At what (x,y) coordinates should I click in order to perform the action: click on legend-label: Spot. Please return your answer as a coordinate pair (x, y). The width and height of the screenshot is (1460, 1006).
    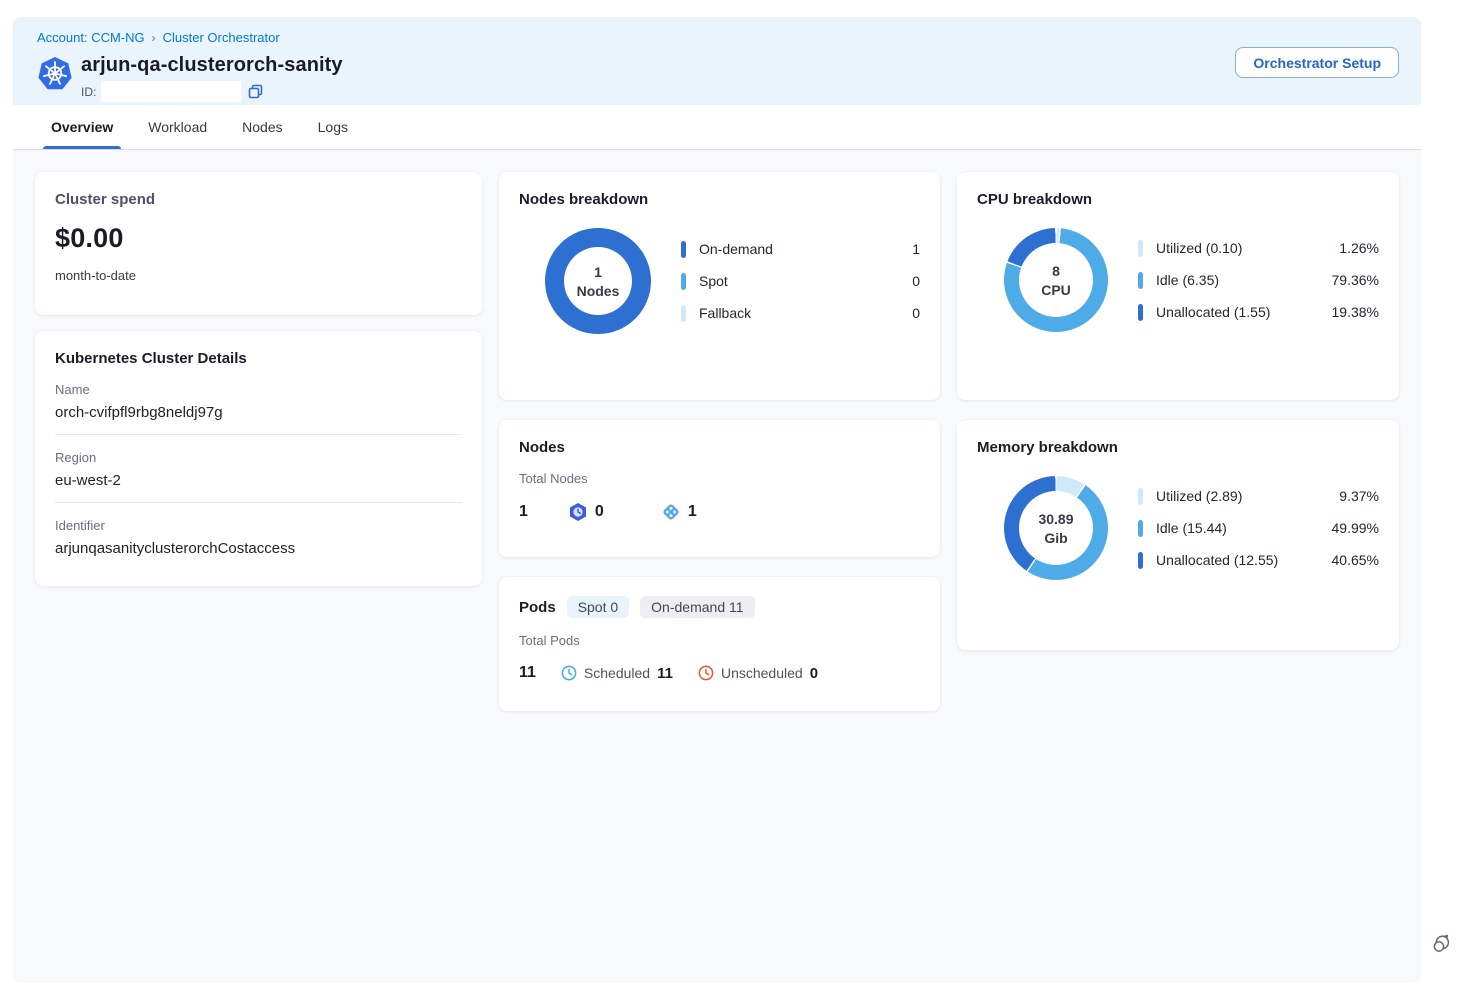
    Looking at the image, I should click on (713, 281).